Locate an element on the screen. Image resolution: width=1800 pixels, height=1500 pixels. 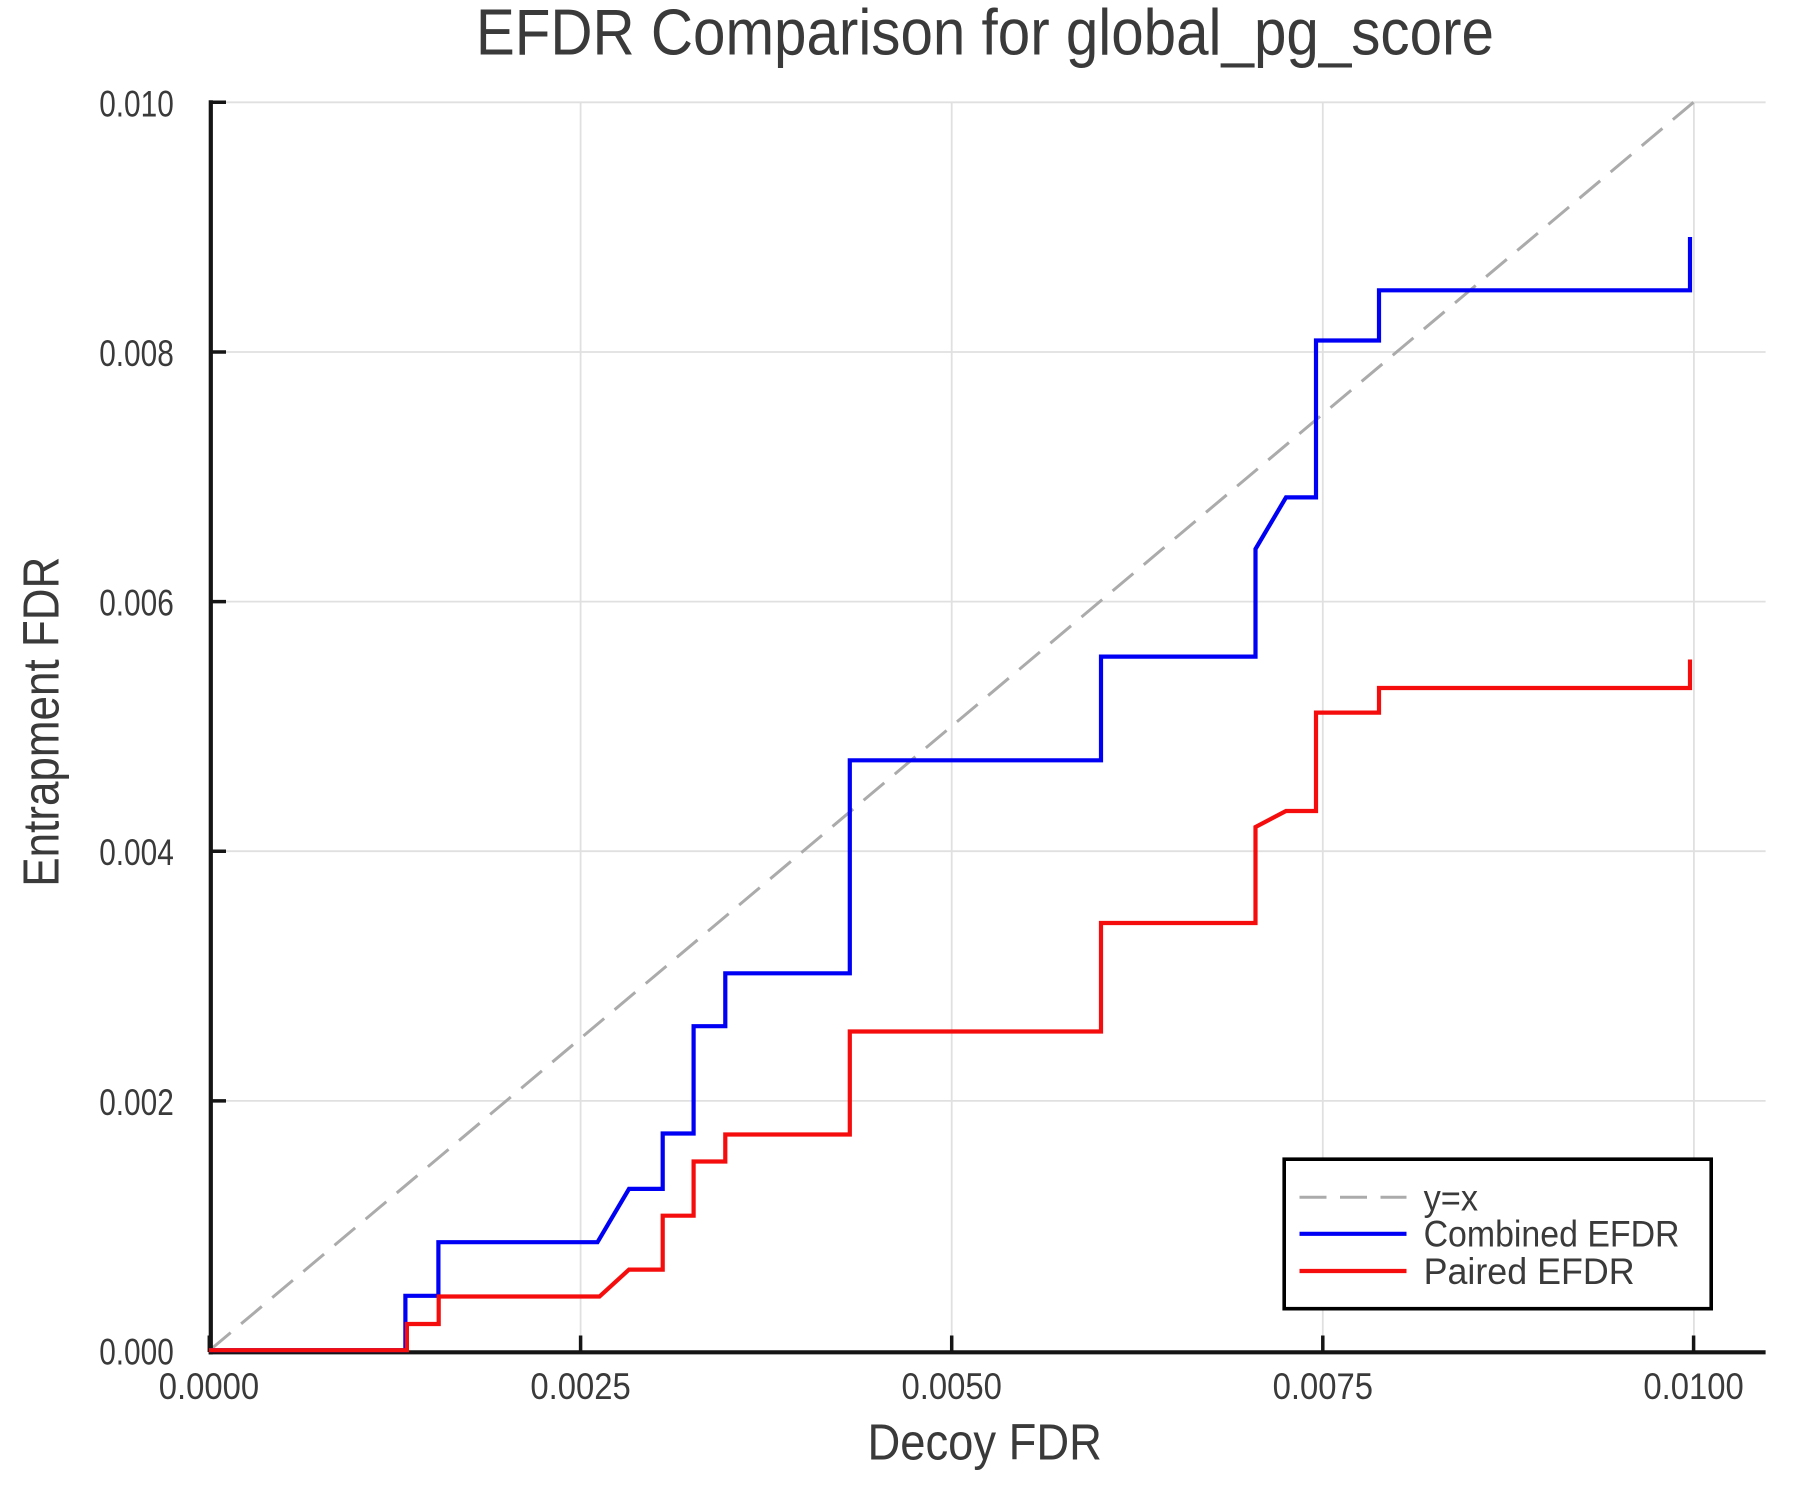
svg-text: Paired EFDR is located at coordinates (1529, 1271).